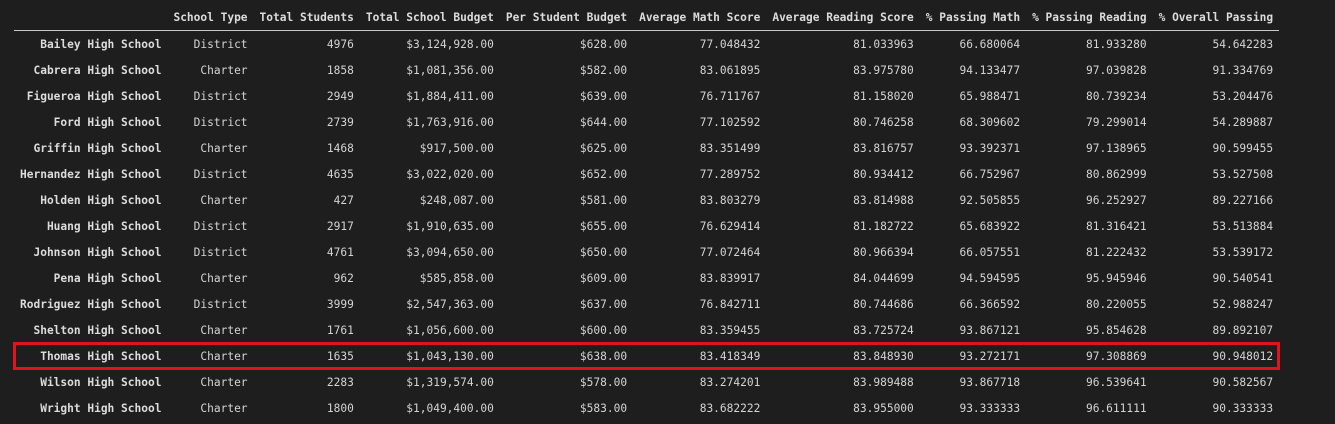  I want to click on average-reading-score-cell: 83.814988, so click(883, 200).